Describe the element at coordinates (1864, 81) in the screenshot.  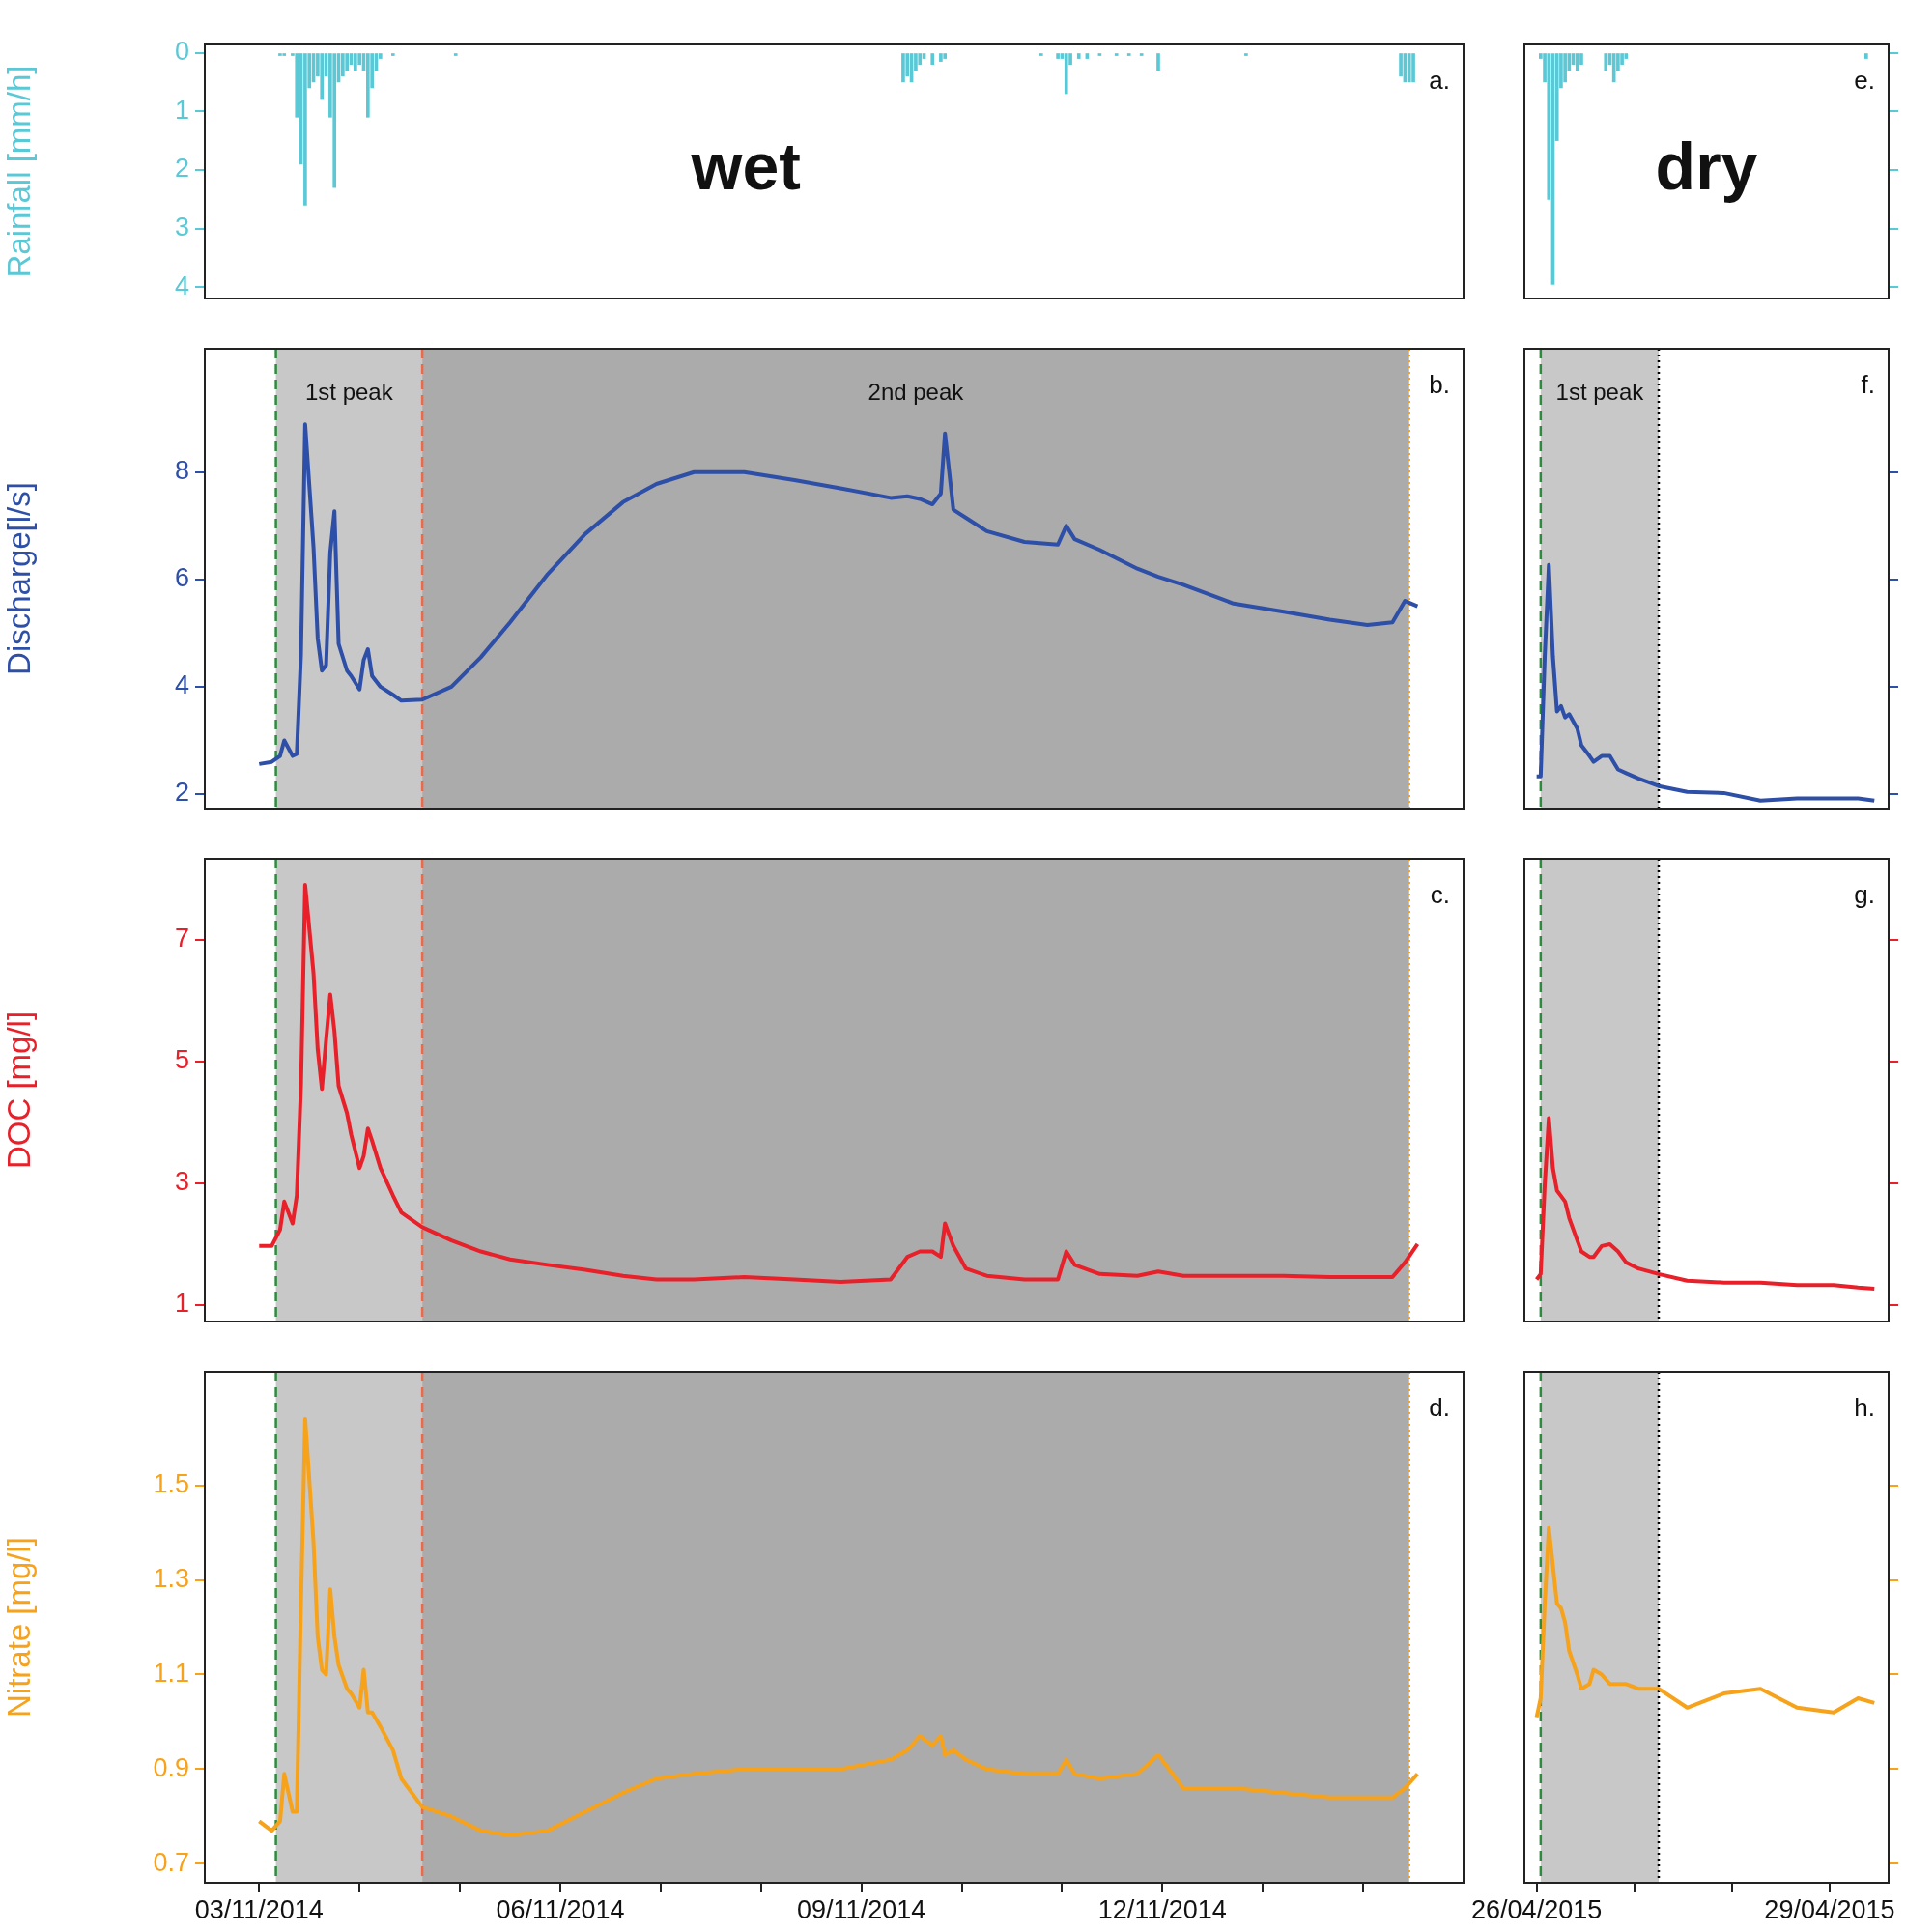
I see `annotation: e.` at that location.